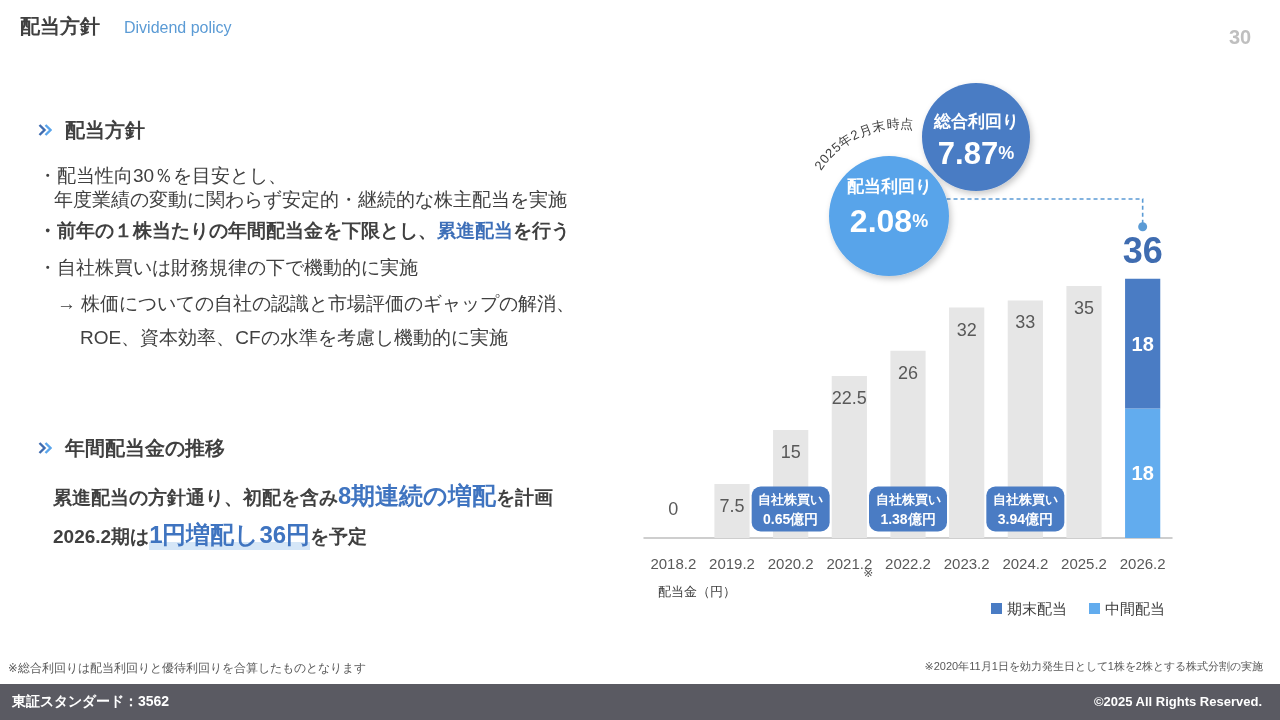 This screenshot has width=1280, height=720. What do you see at coordinates (1084, 308) in the screenshot?
I see `data-label: 35` at bounding box center [1084, 308].